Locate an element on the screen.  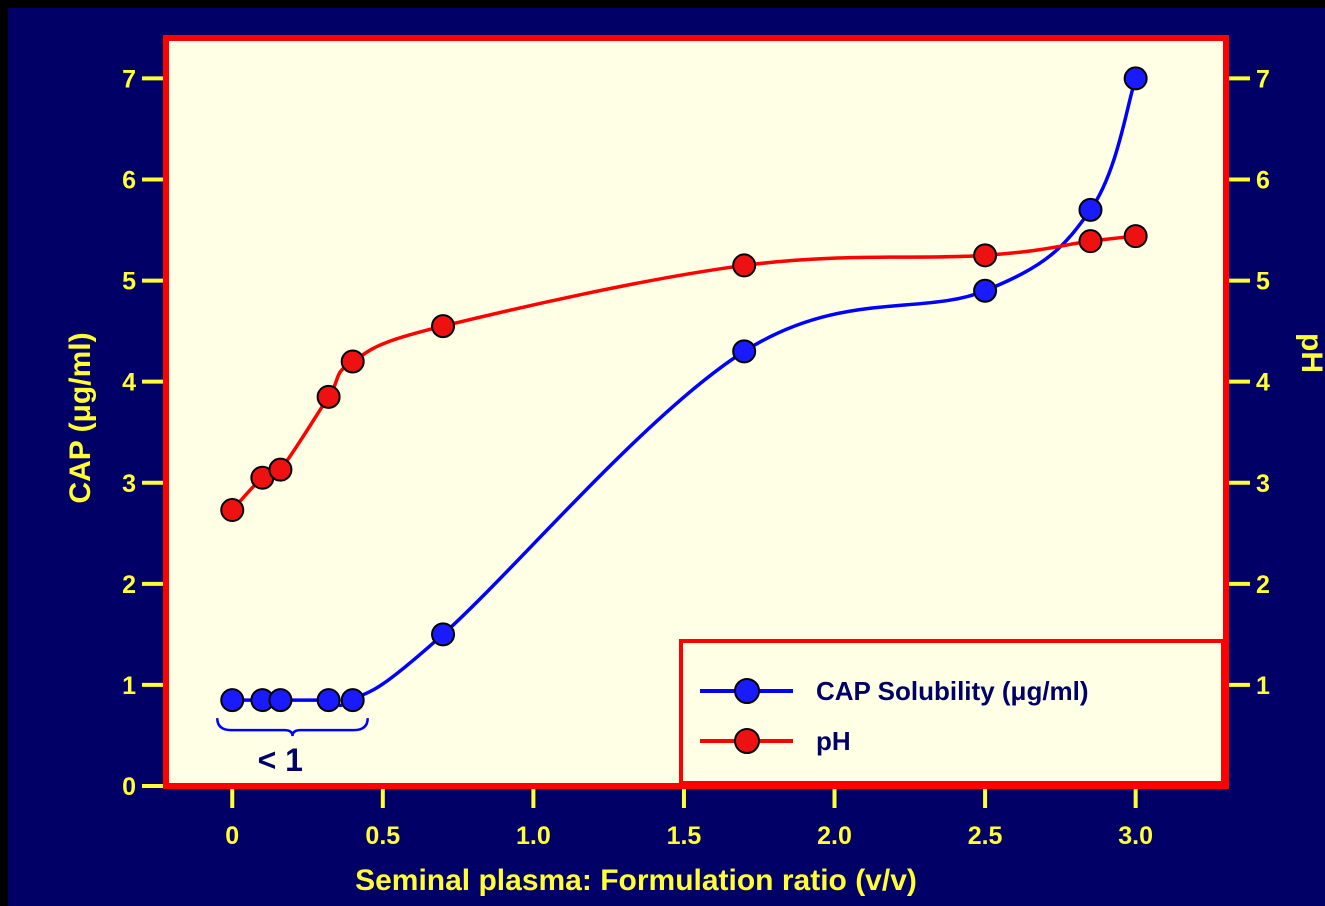
y-tick-label-right: 1 is located at coordinates (1263, 686).